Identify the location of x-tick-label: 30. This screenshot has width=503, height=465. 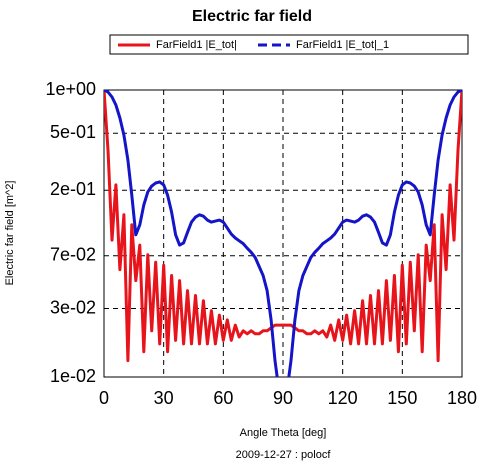
(164, 398).